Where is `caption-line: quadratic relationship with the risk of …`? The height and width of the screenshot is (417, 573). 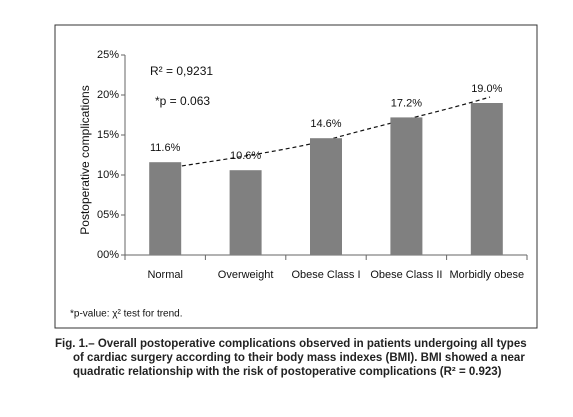
caption-line: quadratic relationship with the risk of … is located at coordinates (287, 372).